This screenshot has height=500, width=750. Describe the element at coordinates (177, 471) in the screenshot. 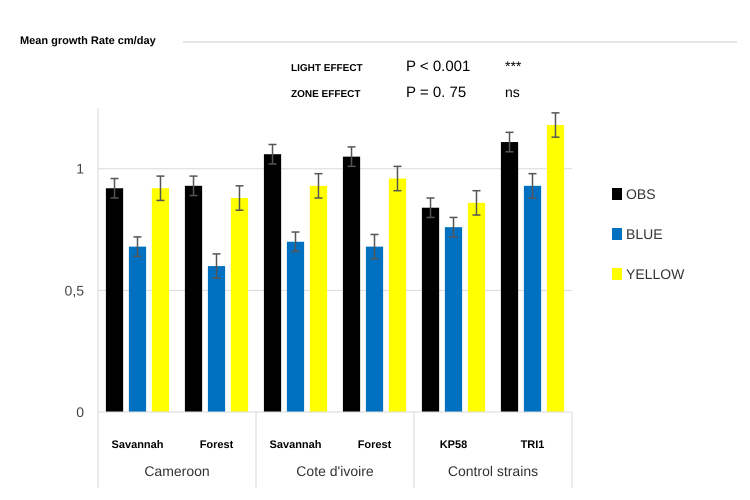

I see `text: Cameroon` at that location.